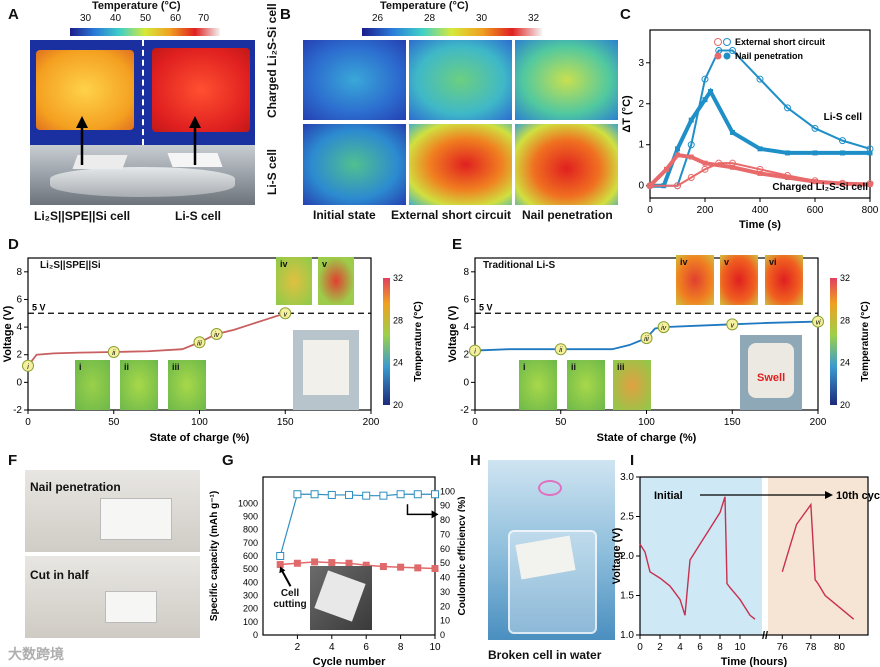  I want to click on g-y-tick-label: 100, so click(250, 622).